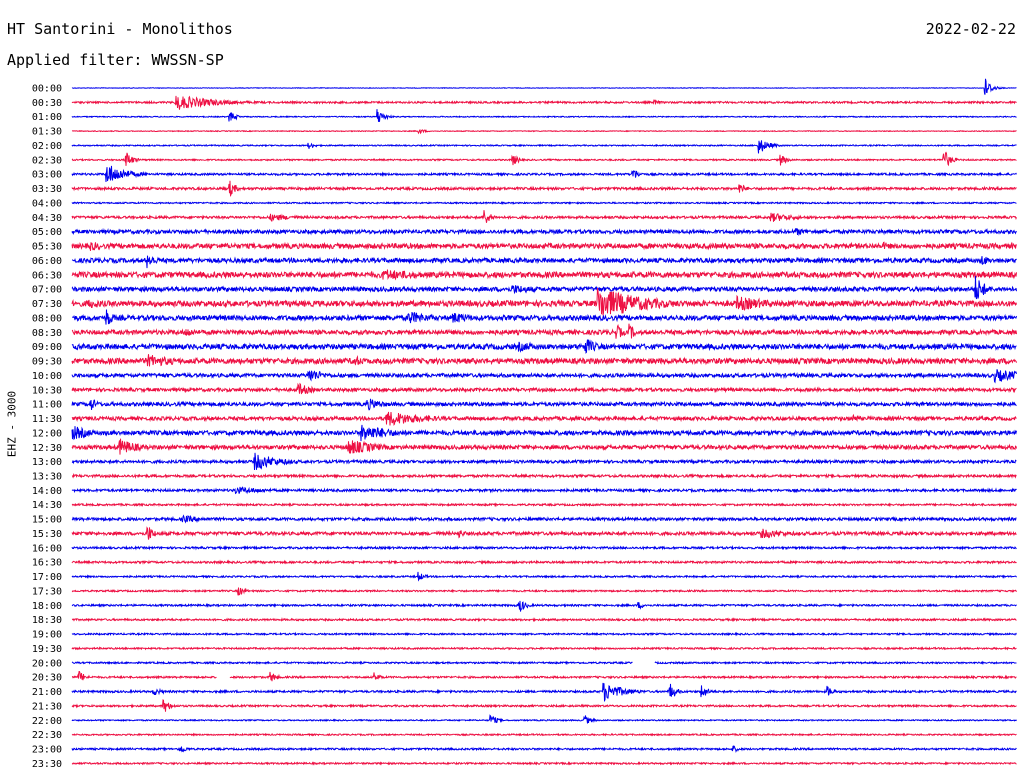 This screenshot has height=780, width=1024. I want to click on time-label: 10:00, so click(47, 376).